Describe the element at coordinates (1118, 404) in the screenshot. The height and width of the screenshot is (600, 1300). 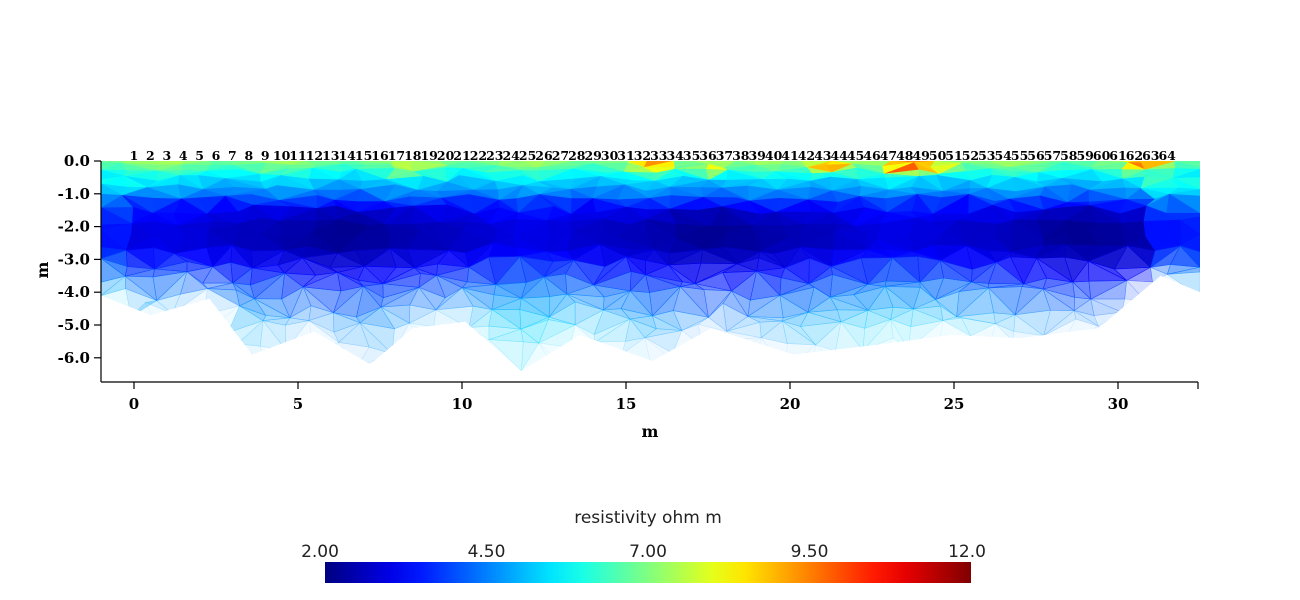
I see `x-tick-label: 30` at that location.